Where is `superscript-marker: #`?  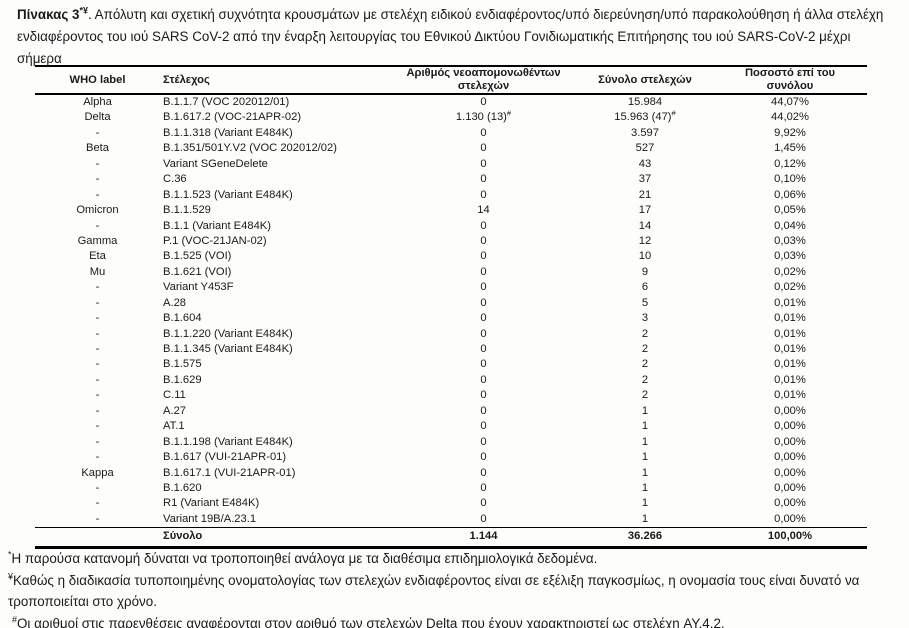 superscript-marker: # is located at coordinates (673, 114).